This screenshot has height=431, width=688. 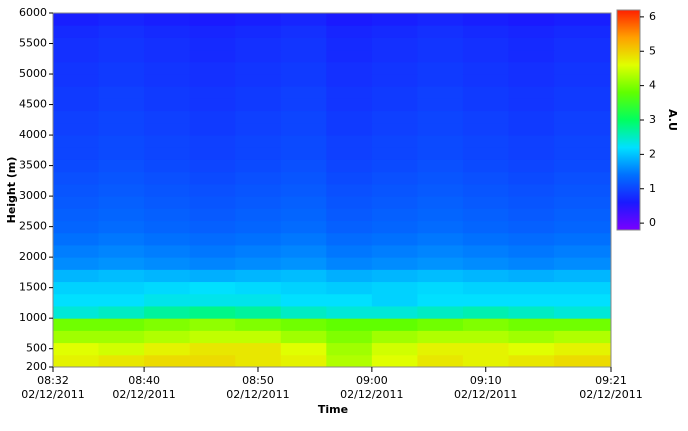 I want to click on y-tick-label: 1500, so click(x=33, y=287).